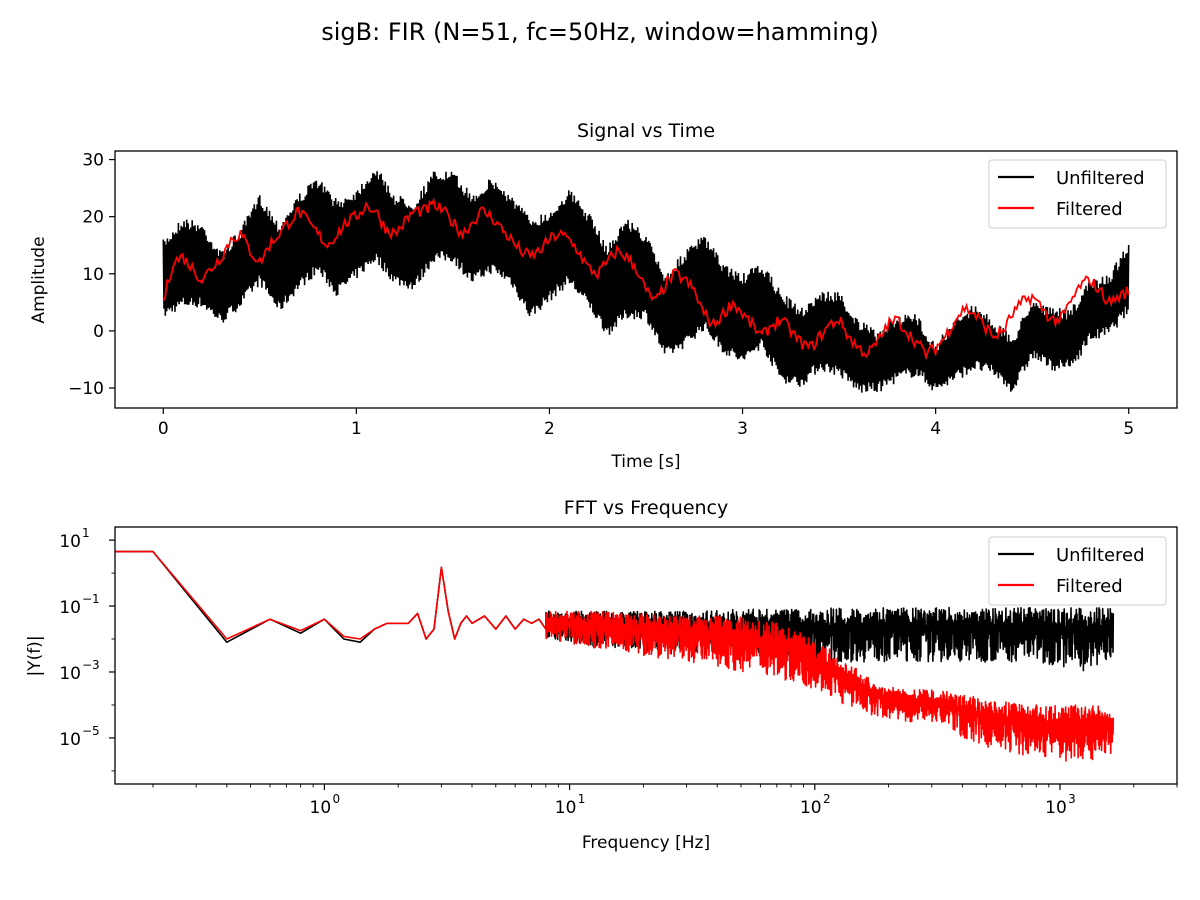 The width and height of the screenshot is (1200, 900). I want to click on y-tick-exponent: 1, so click(86, 533).